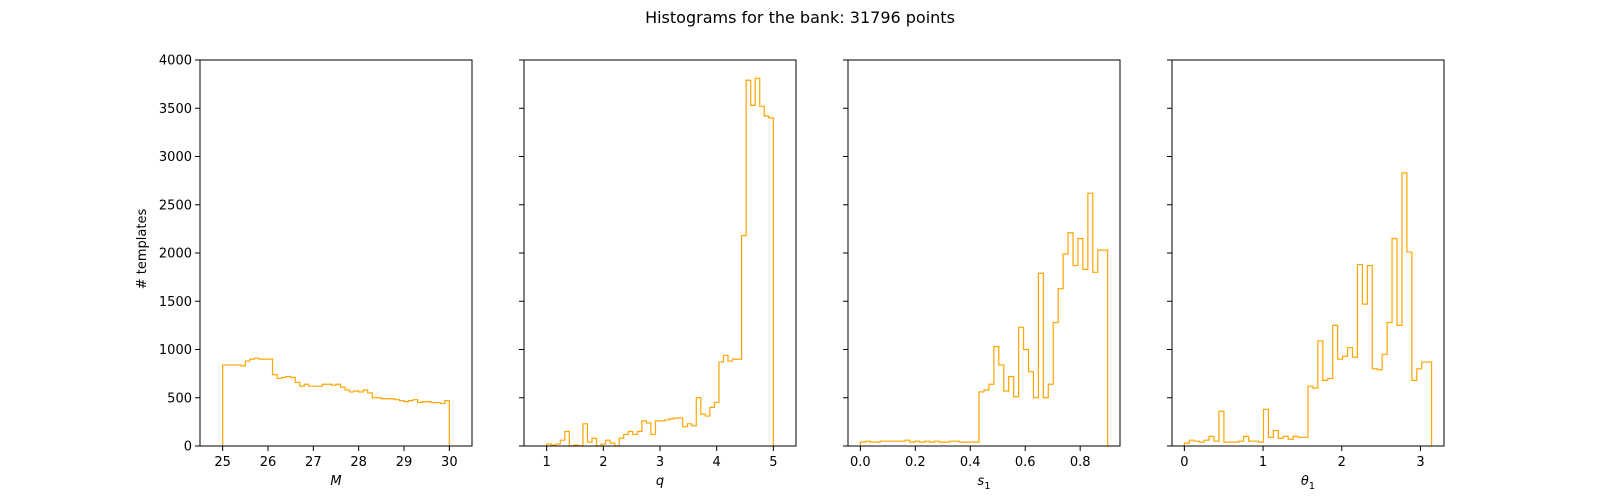  I want to click on x-tick-label-q: 3, so click(660, 462).